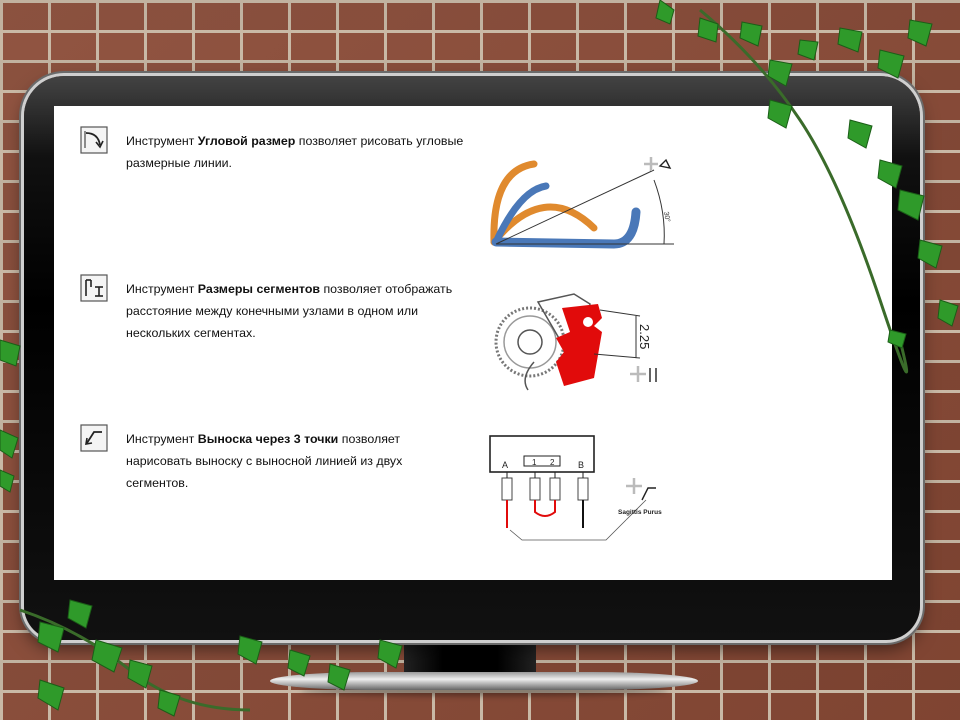 The image size is (960, 720). What do you see at coordinates (552, 462) in the screenshot?
I see `connector-label-2: 2` at bounding box center [552, 462].